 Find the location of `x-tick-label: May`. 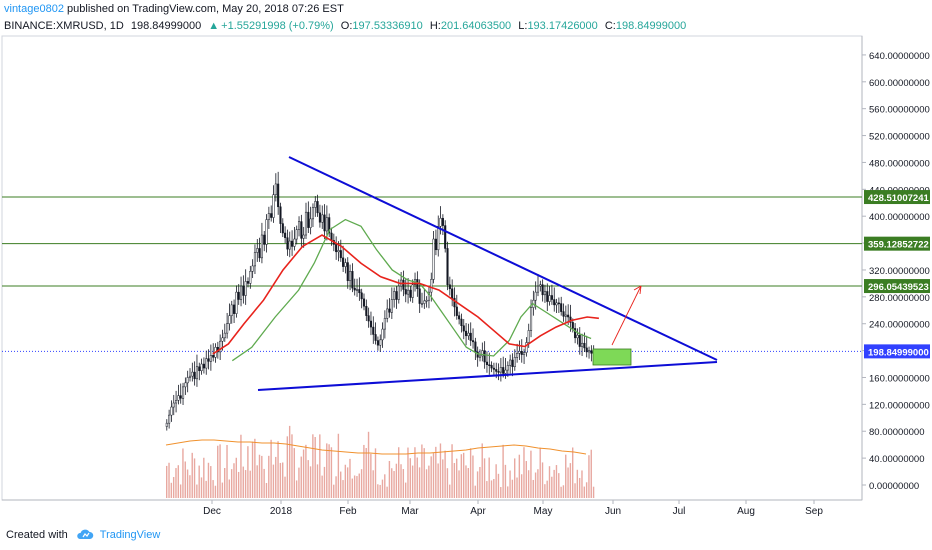

x-tick-label: May is located at coordinates (543, 511).